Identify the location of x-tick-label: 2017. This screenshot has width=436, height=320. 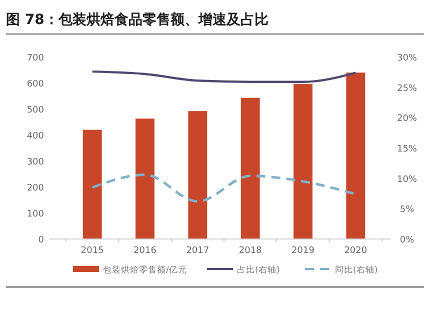
(198, 251).